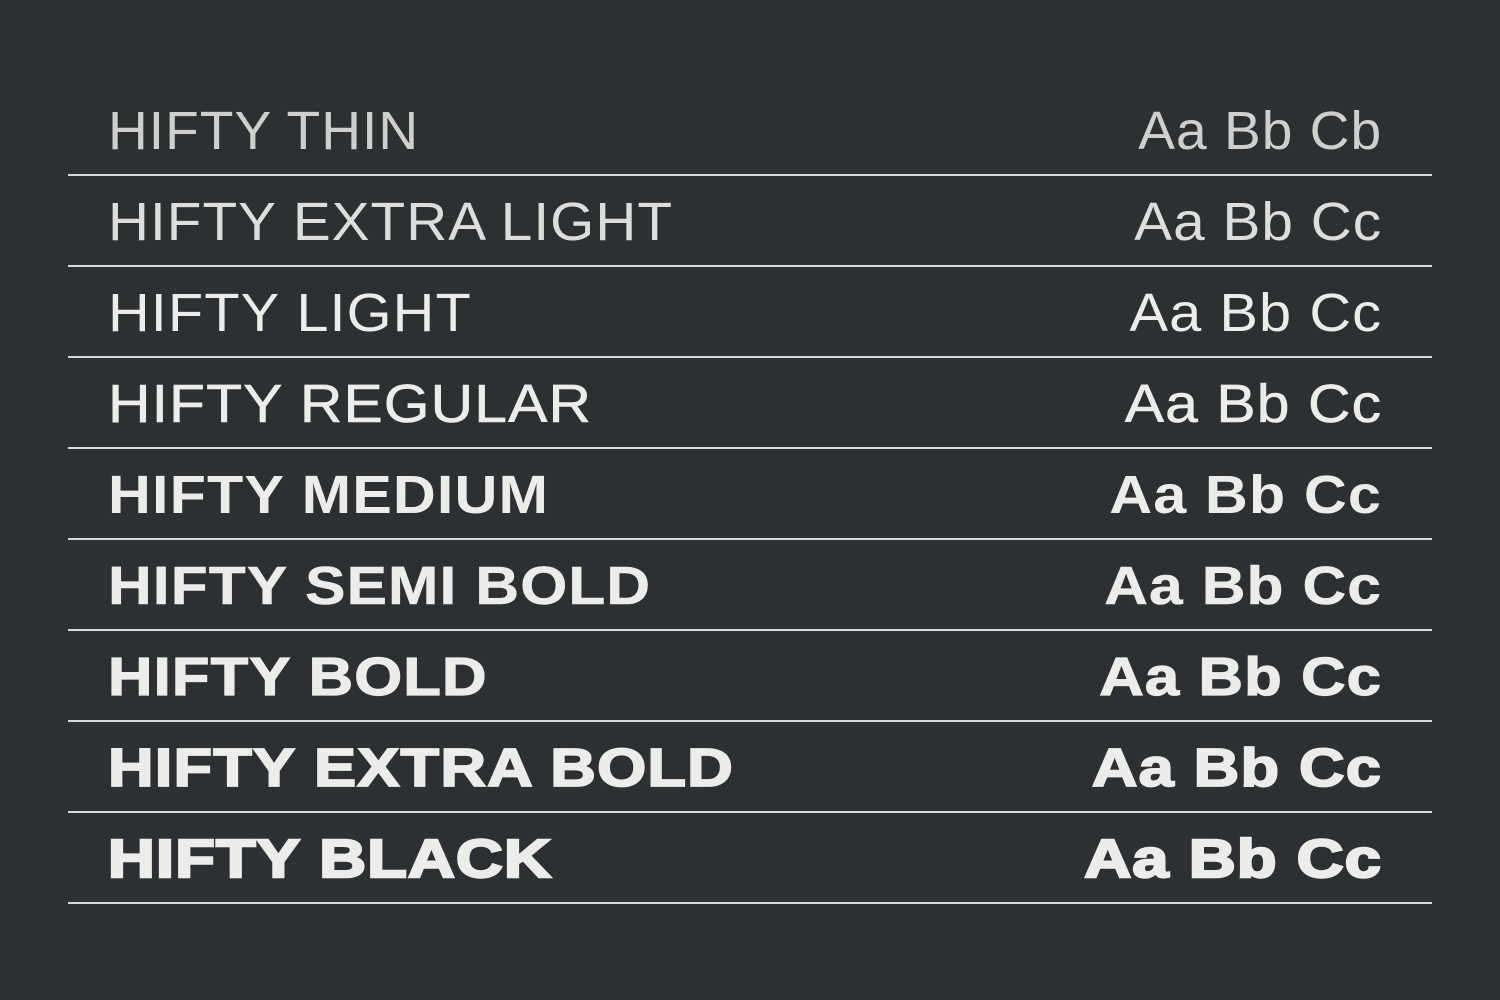  What do you see at coordinates (750, 130) in the screenshot?
I see `font-row: HIFTY THIN Aa Bb Cb` at bounding box center [750, 130].